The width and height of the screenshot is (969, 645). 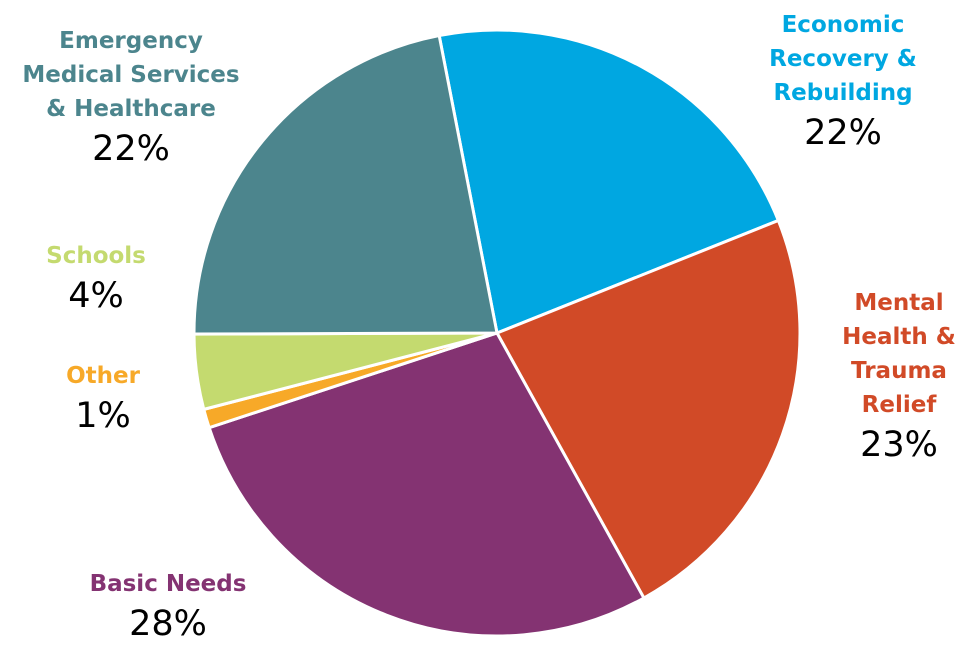 I want to click on slice-label-line: & Healthcare, so click(x=131, y=109).